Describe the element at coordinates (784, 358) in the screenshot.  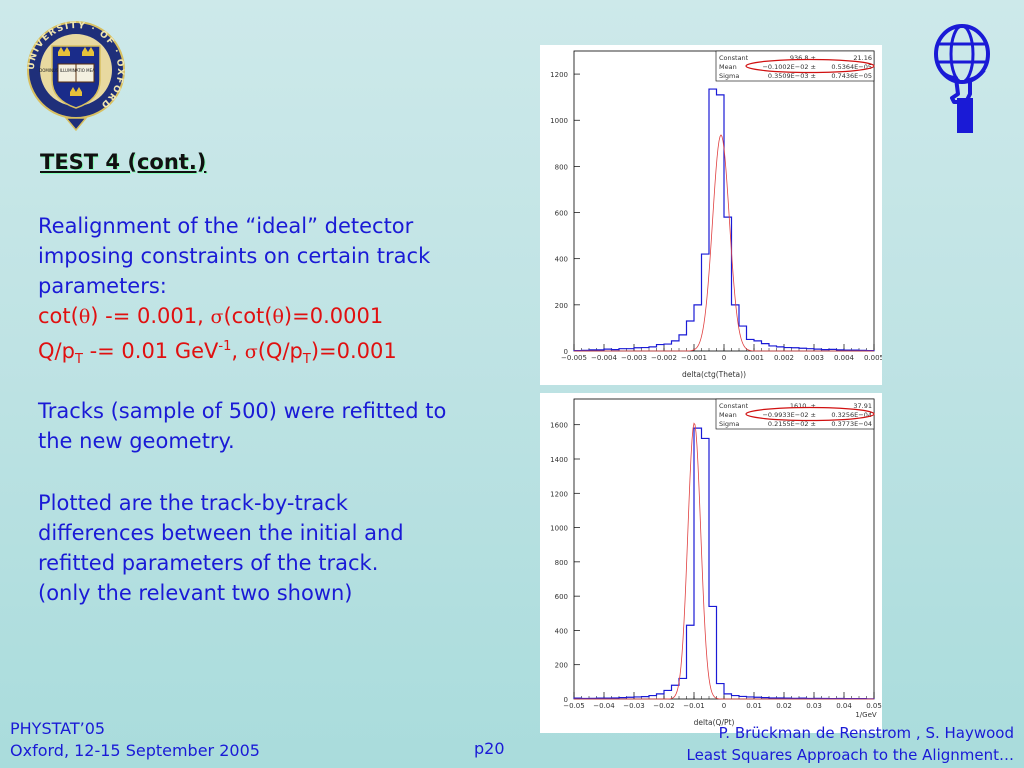
I see `x-tick-label: 0.002` at that location.